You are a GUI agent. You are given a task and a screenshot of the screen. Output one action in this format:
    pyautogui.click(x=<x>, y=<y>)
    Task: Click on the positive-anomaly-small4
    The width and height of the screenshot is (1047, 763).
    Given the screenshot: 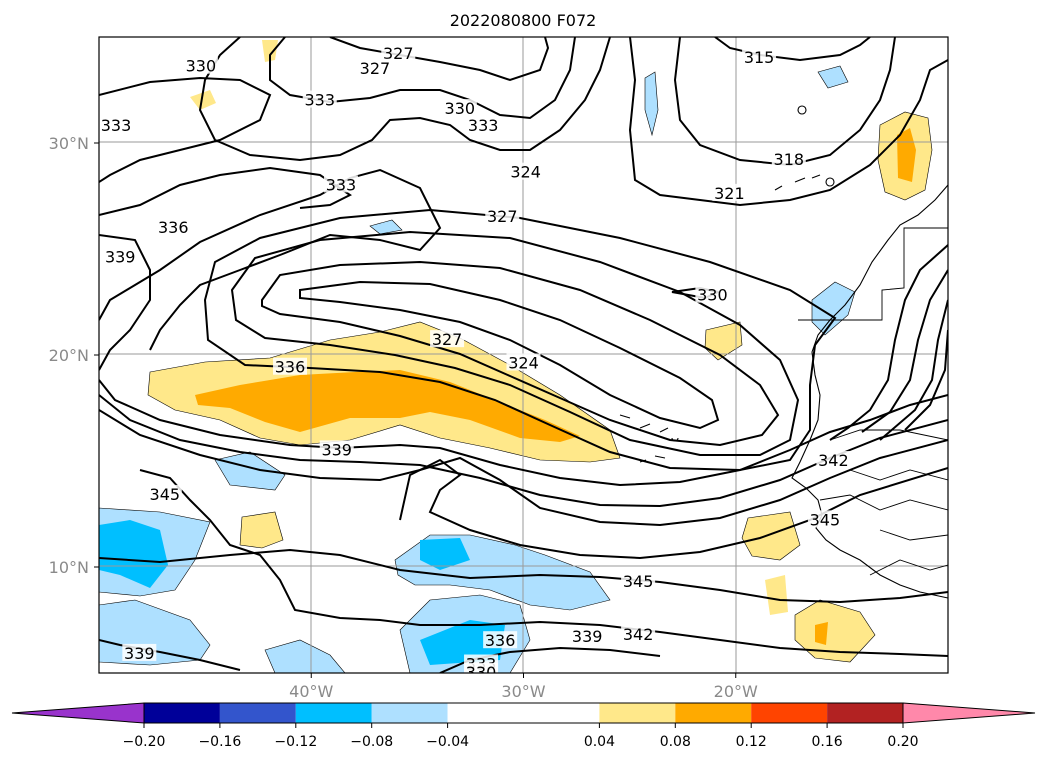 What is the action you would take?
    pyautogui.click(x=776, y=595)
    